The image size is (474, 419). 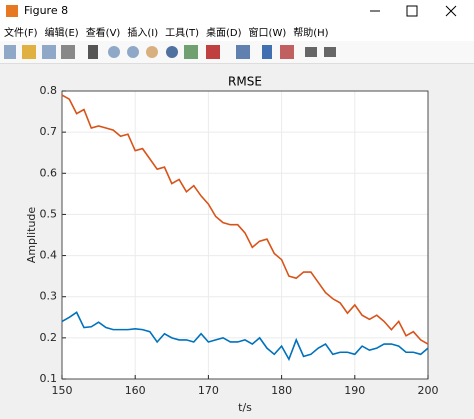 I want to click on x-tick-label: 180, so click(x=281, y=390).